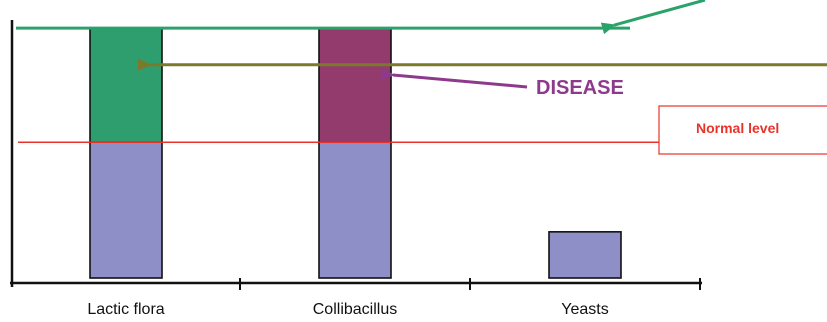 The image size is (827, 322). Describe the element at coordinates (125, 309) in the screenshot. I see `category-label-lactic-flora: Lactic flora` at that location.